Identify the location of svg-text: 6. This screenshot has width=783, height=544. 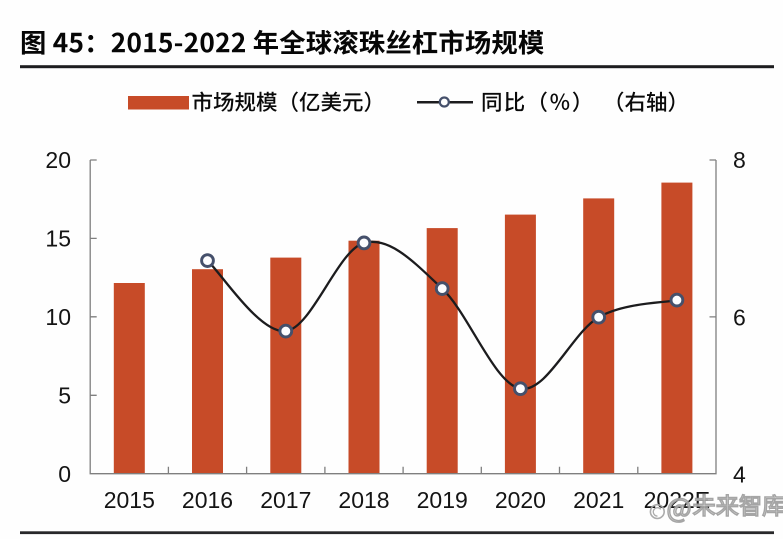
(739, 318).